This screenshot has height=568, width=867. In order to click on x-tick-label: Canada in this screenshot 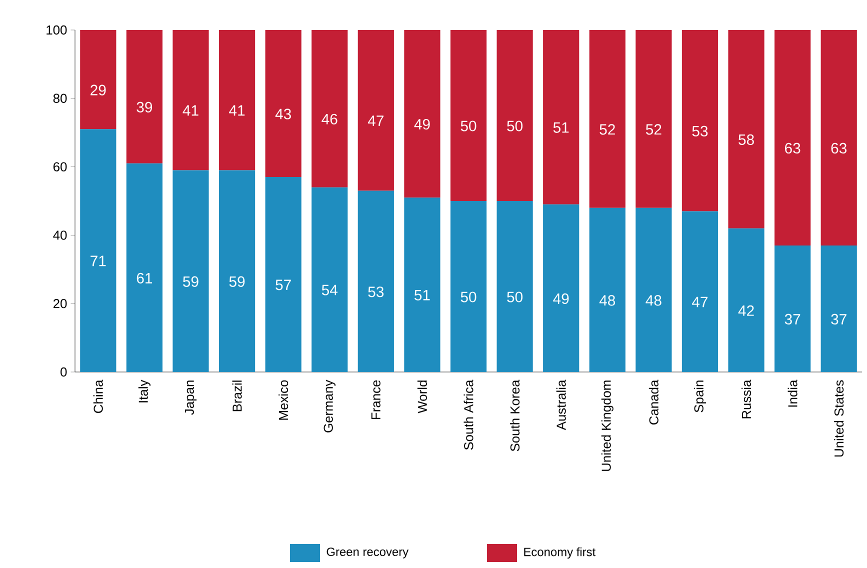, I will do `click(653, 402)`.